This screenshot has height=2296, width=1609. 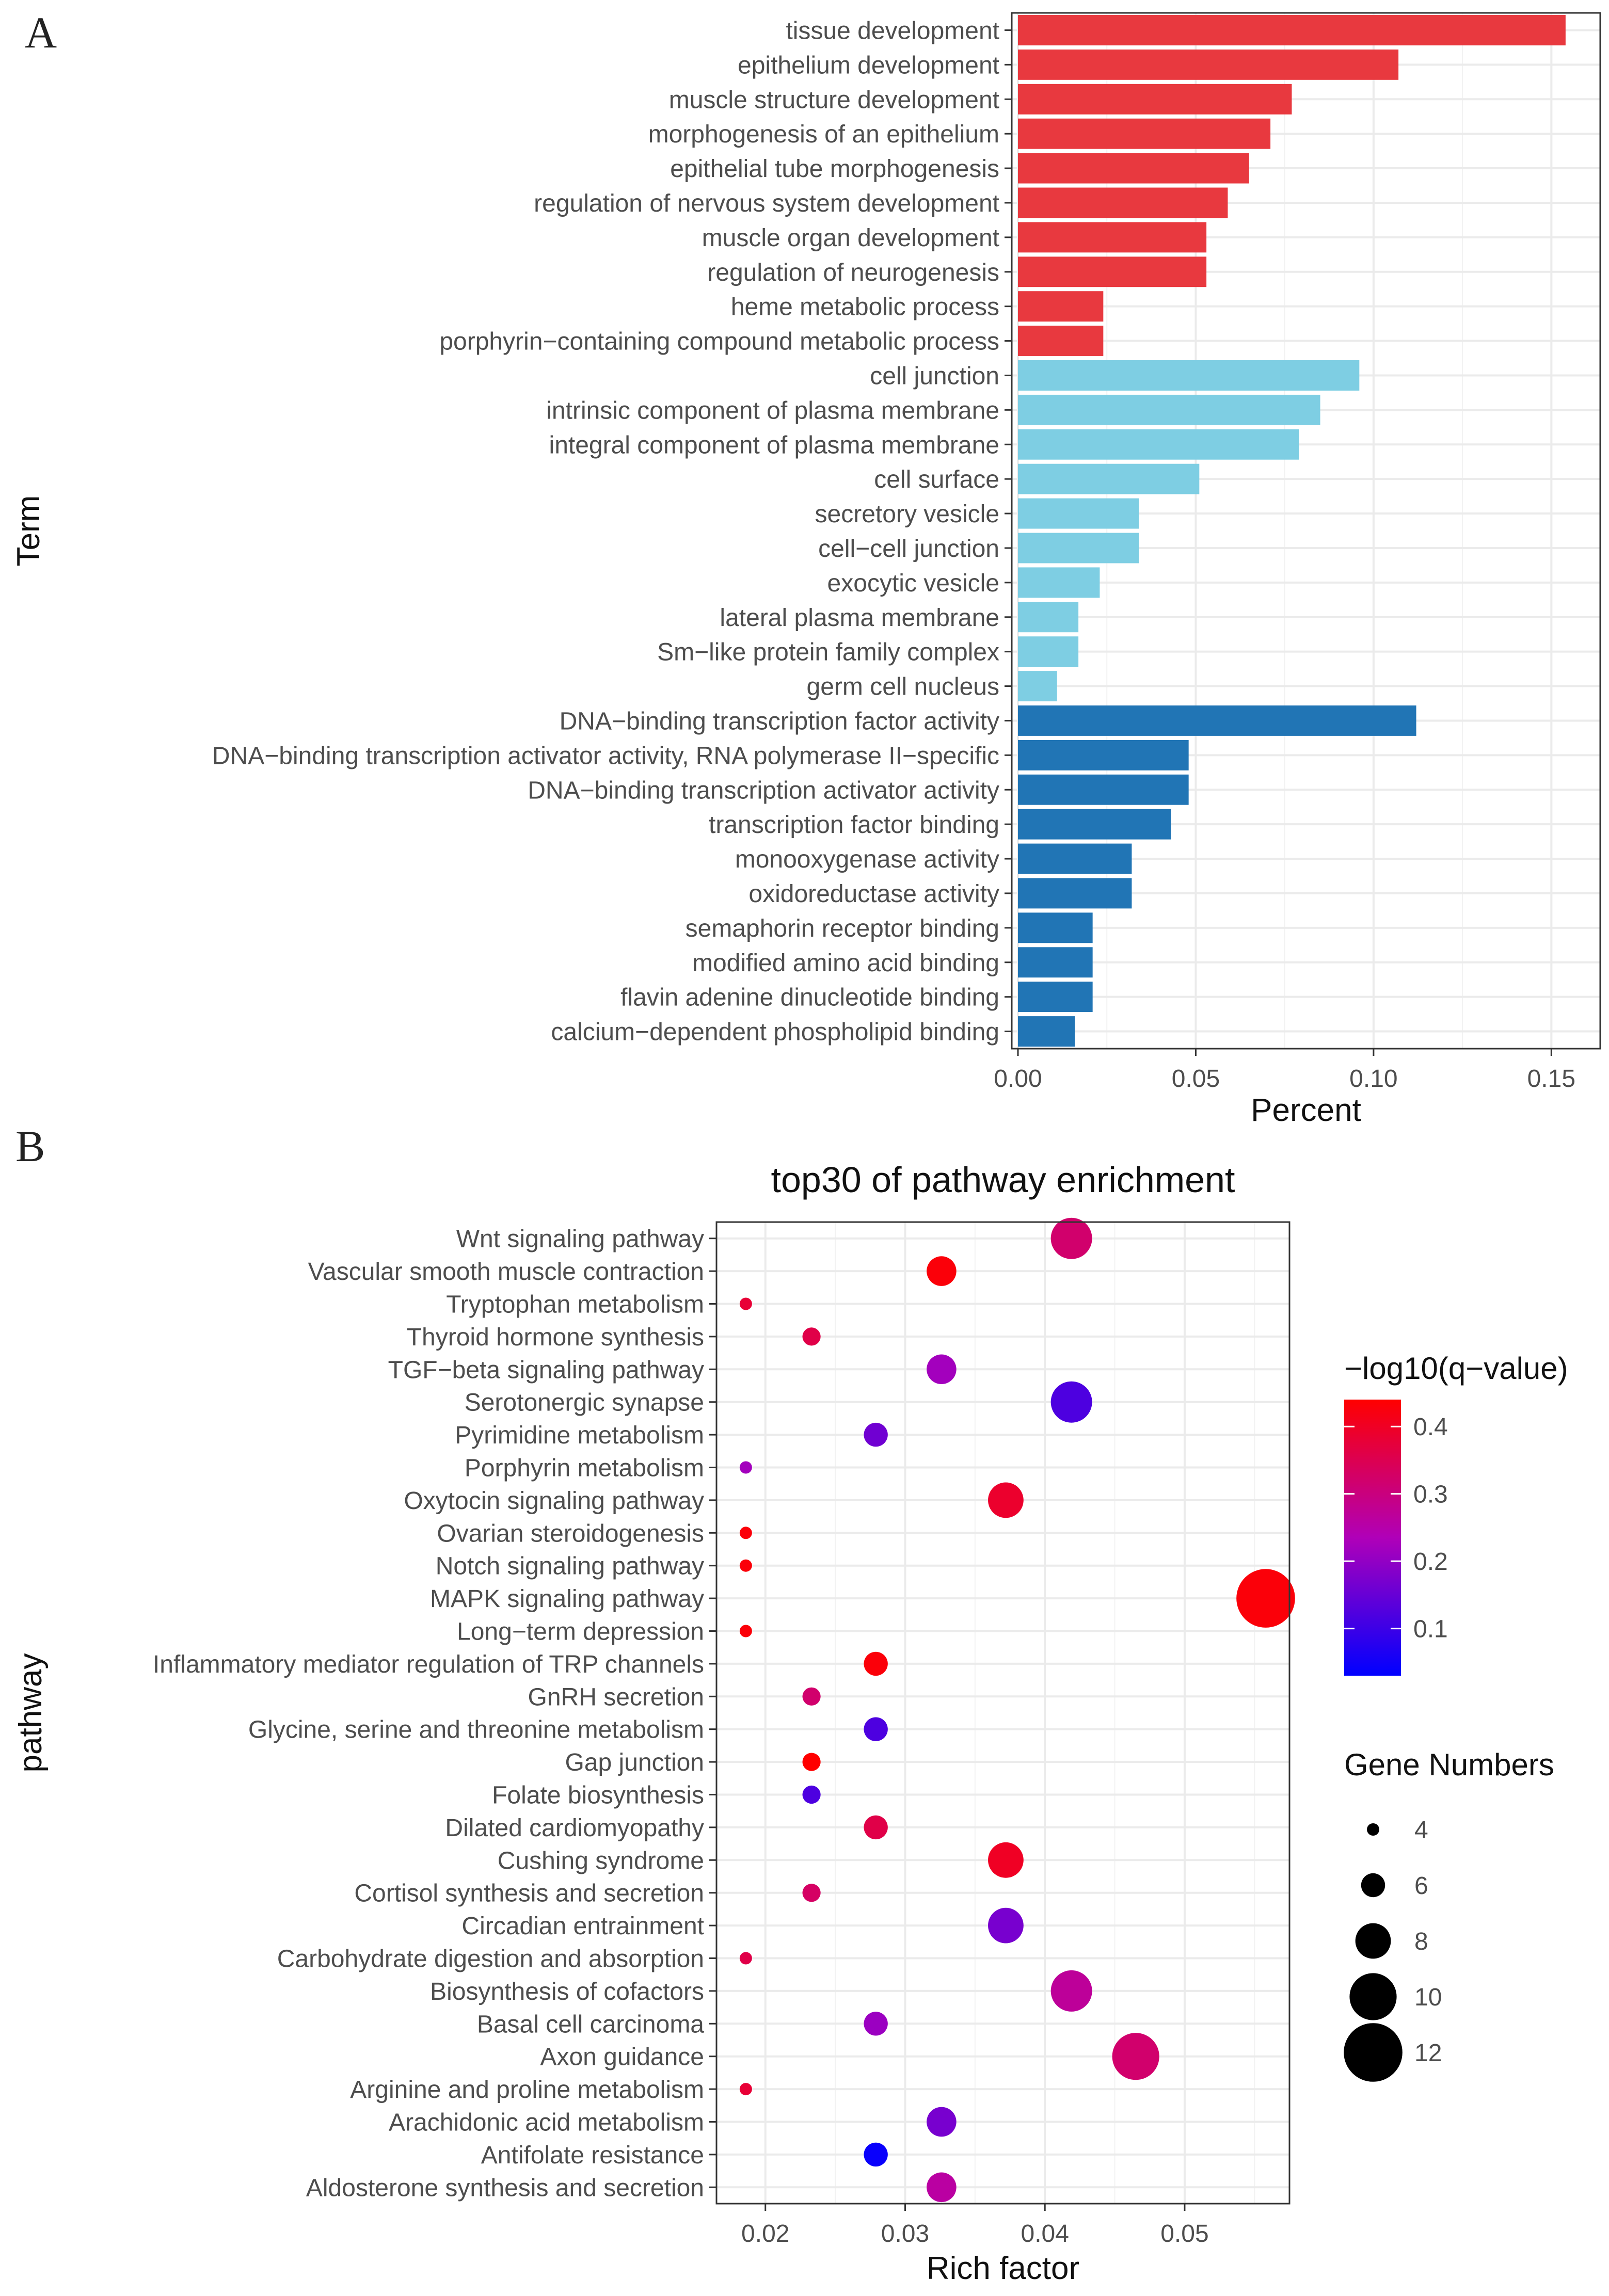 What do you see at coordinates (41, 32) in the screenshot?
I see `panel-label-a: A` at bounding box center [41, 32].